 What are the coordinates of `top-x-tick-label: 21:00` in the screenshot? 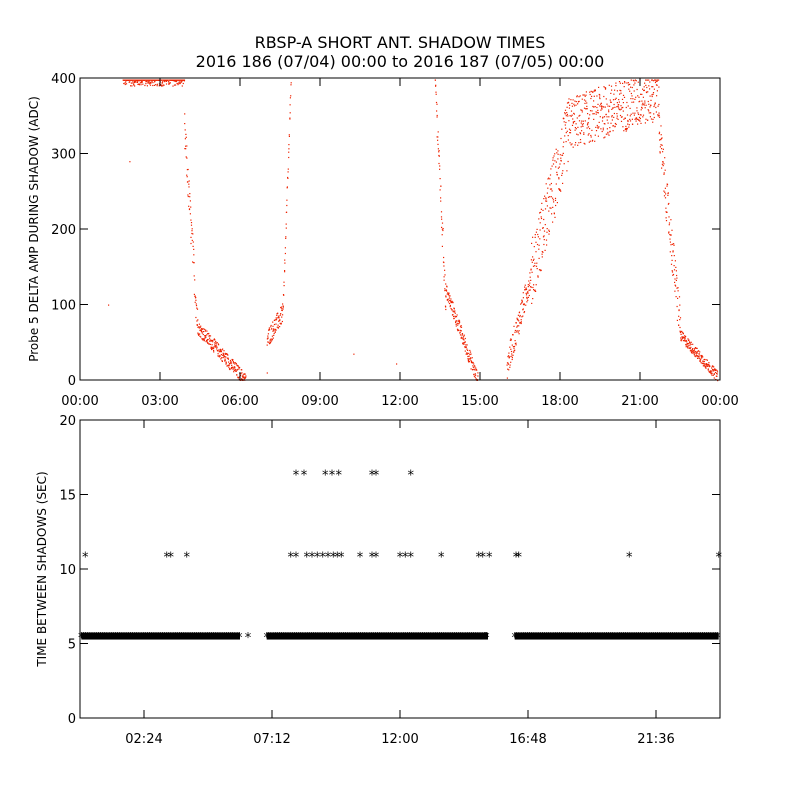 It's located at (639, 401).